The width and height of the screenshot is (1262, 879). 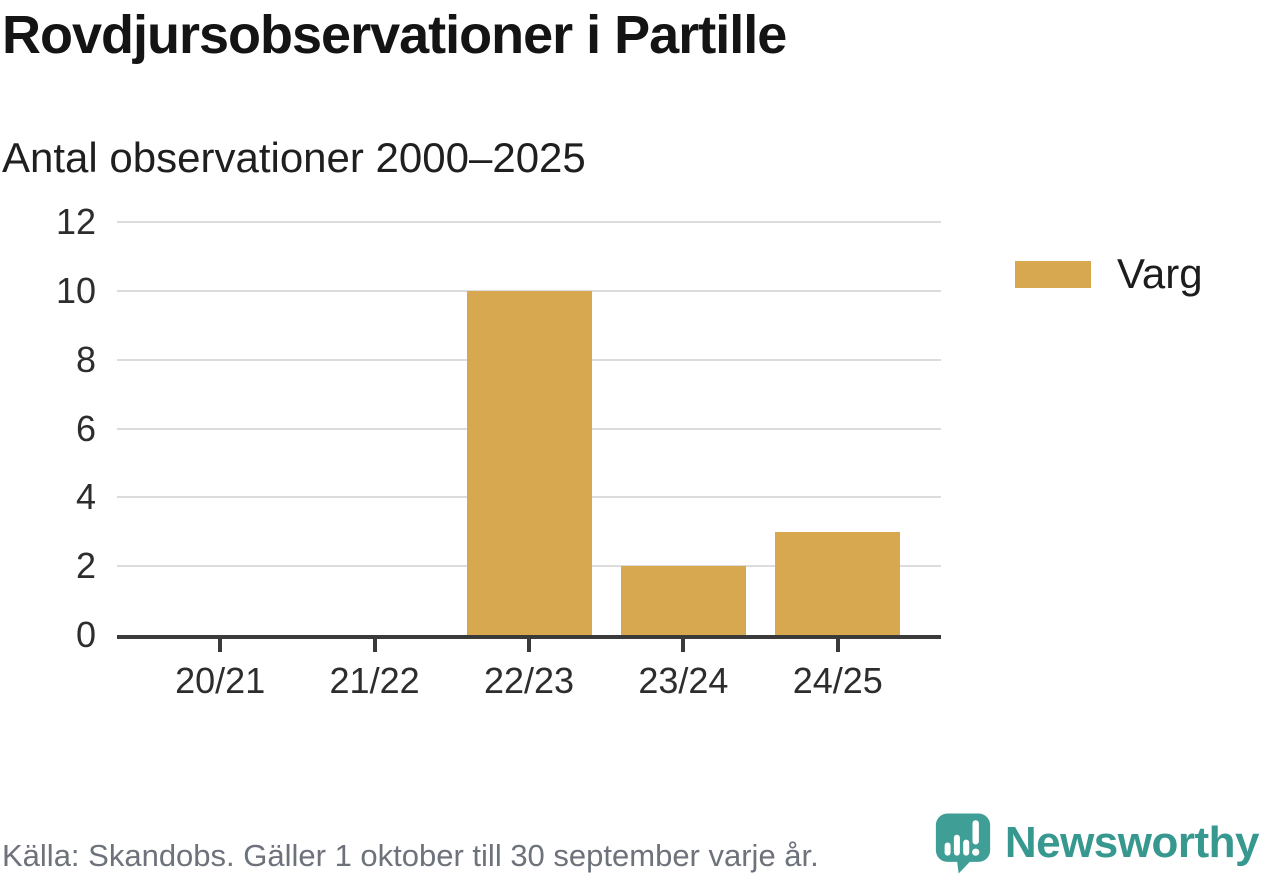 What do you see at coordinates (374, 680) in the screenshot?
I see `x-tick-label-21-22: 21/22` at bounding box center [374, 680].